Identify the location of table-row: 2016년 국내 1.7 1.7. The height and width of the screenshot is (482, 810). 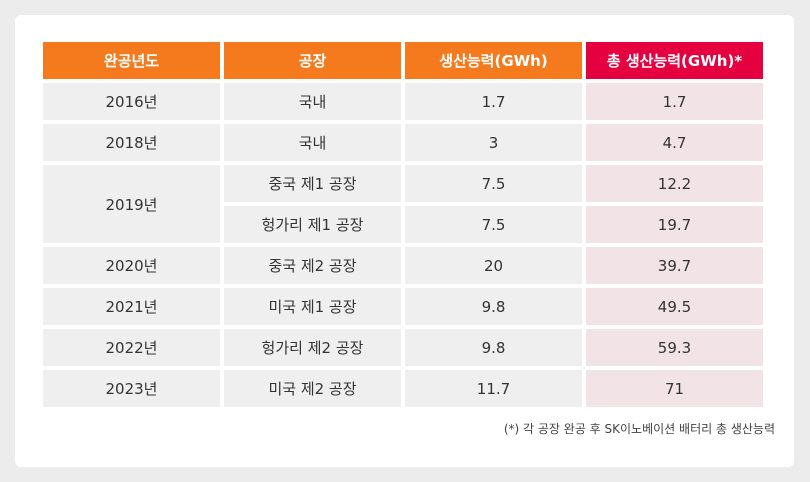
(403, 101).